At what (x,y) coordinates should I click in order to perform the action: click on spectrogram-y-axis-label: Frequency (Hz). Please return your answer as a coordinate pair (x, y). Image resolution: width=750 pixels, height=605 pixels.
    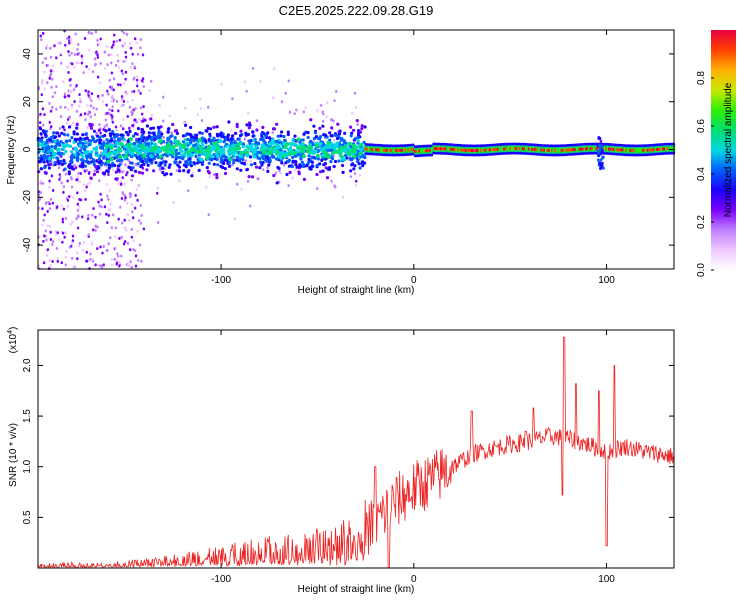
    Looking at the image, I should click on (11, 150).